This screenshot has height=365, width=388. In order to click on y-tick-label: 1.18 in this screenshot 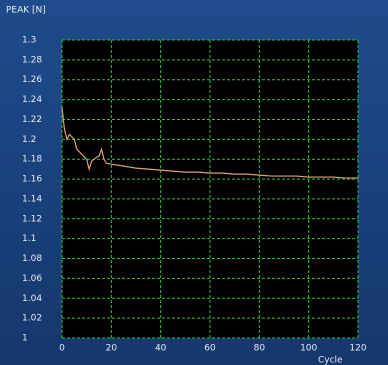, I will do `click(32, 160)`.